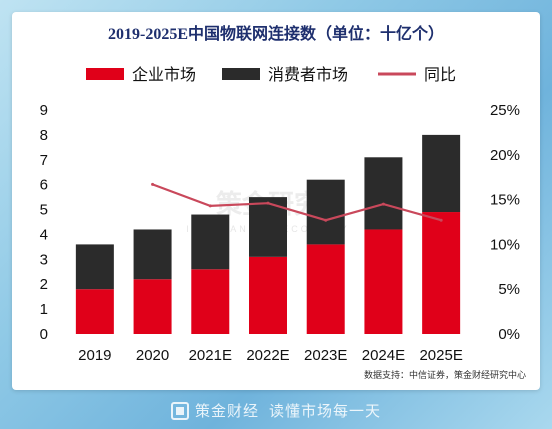  What do you see at coordinates (505, 244) in the screenshot?
I see `y-right-tick-label: 10%` at bounding box center [505, 244].